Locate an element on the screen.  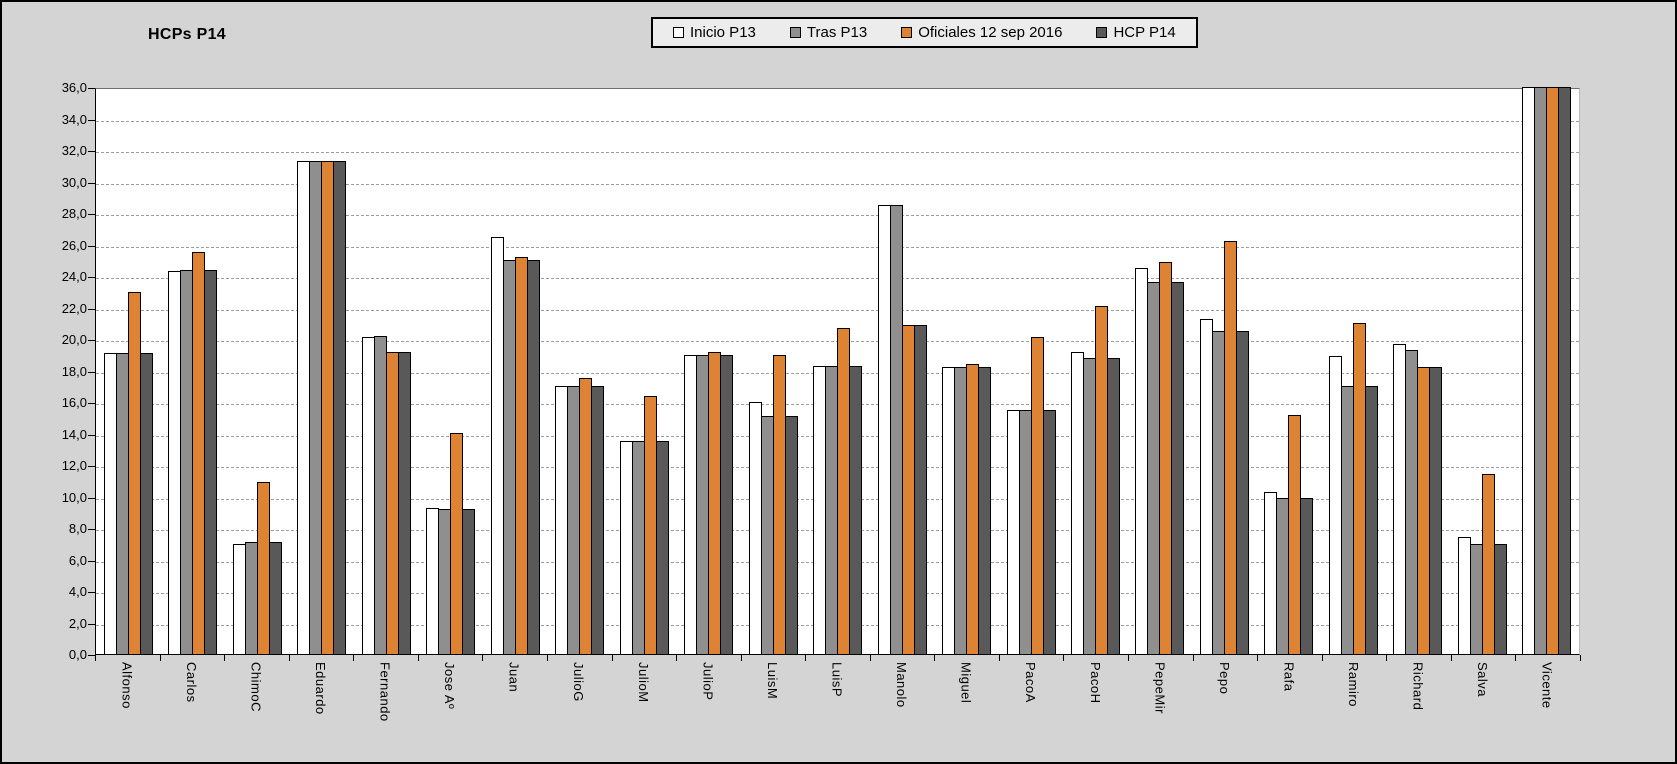
y-axis-label: 4,0 is located at coordinates (77, 591).